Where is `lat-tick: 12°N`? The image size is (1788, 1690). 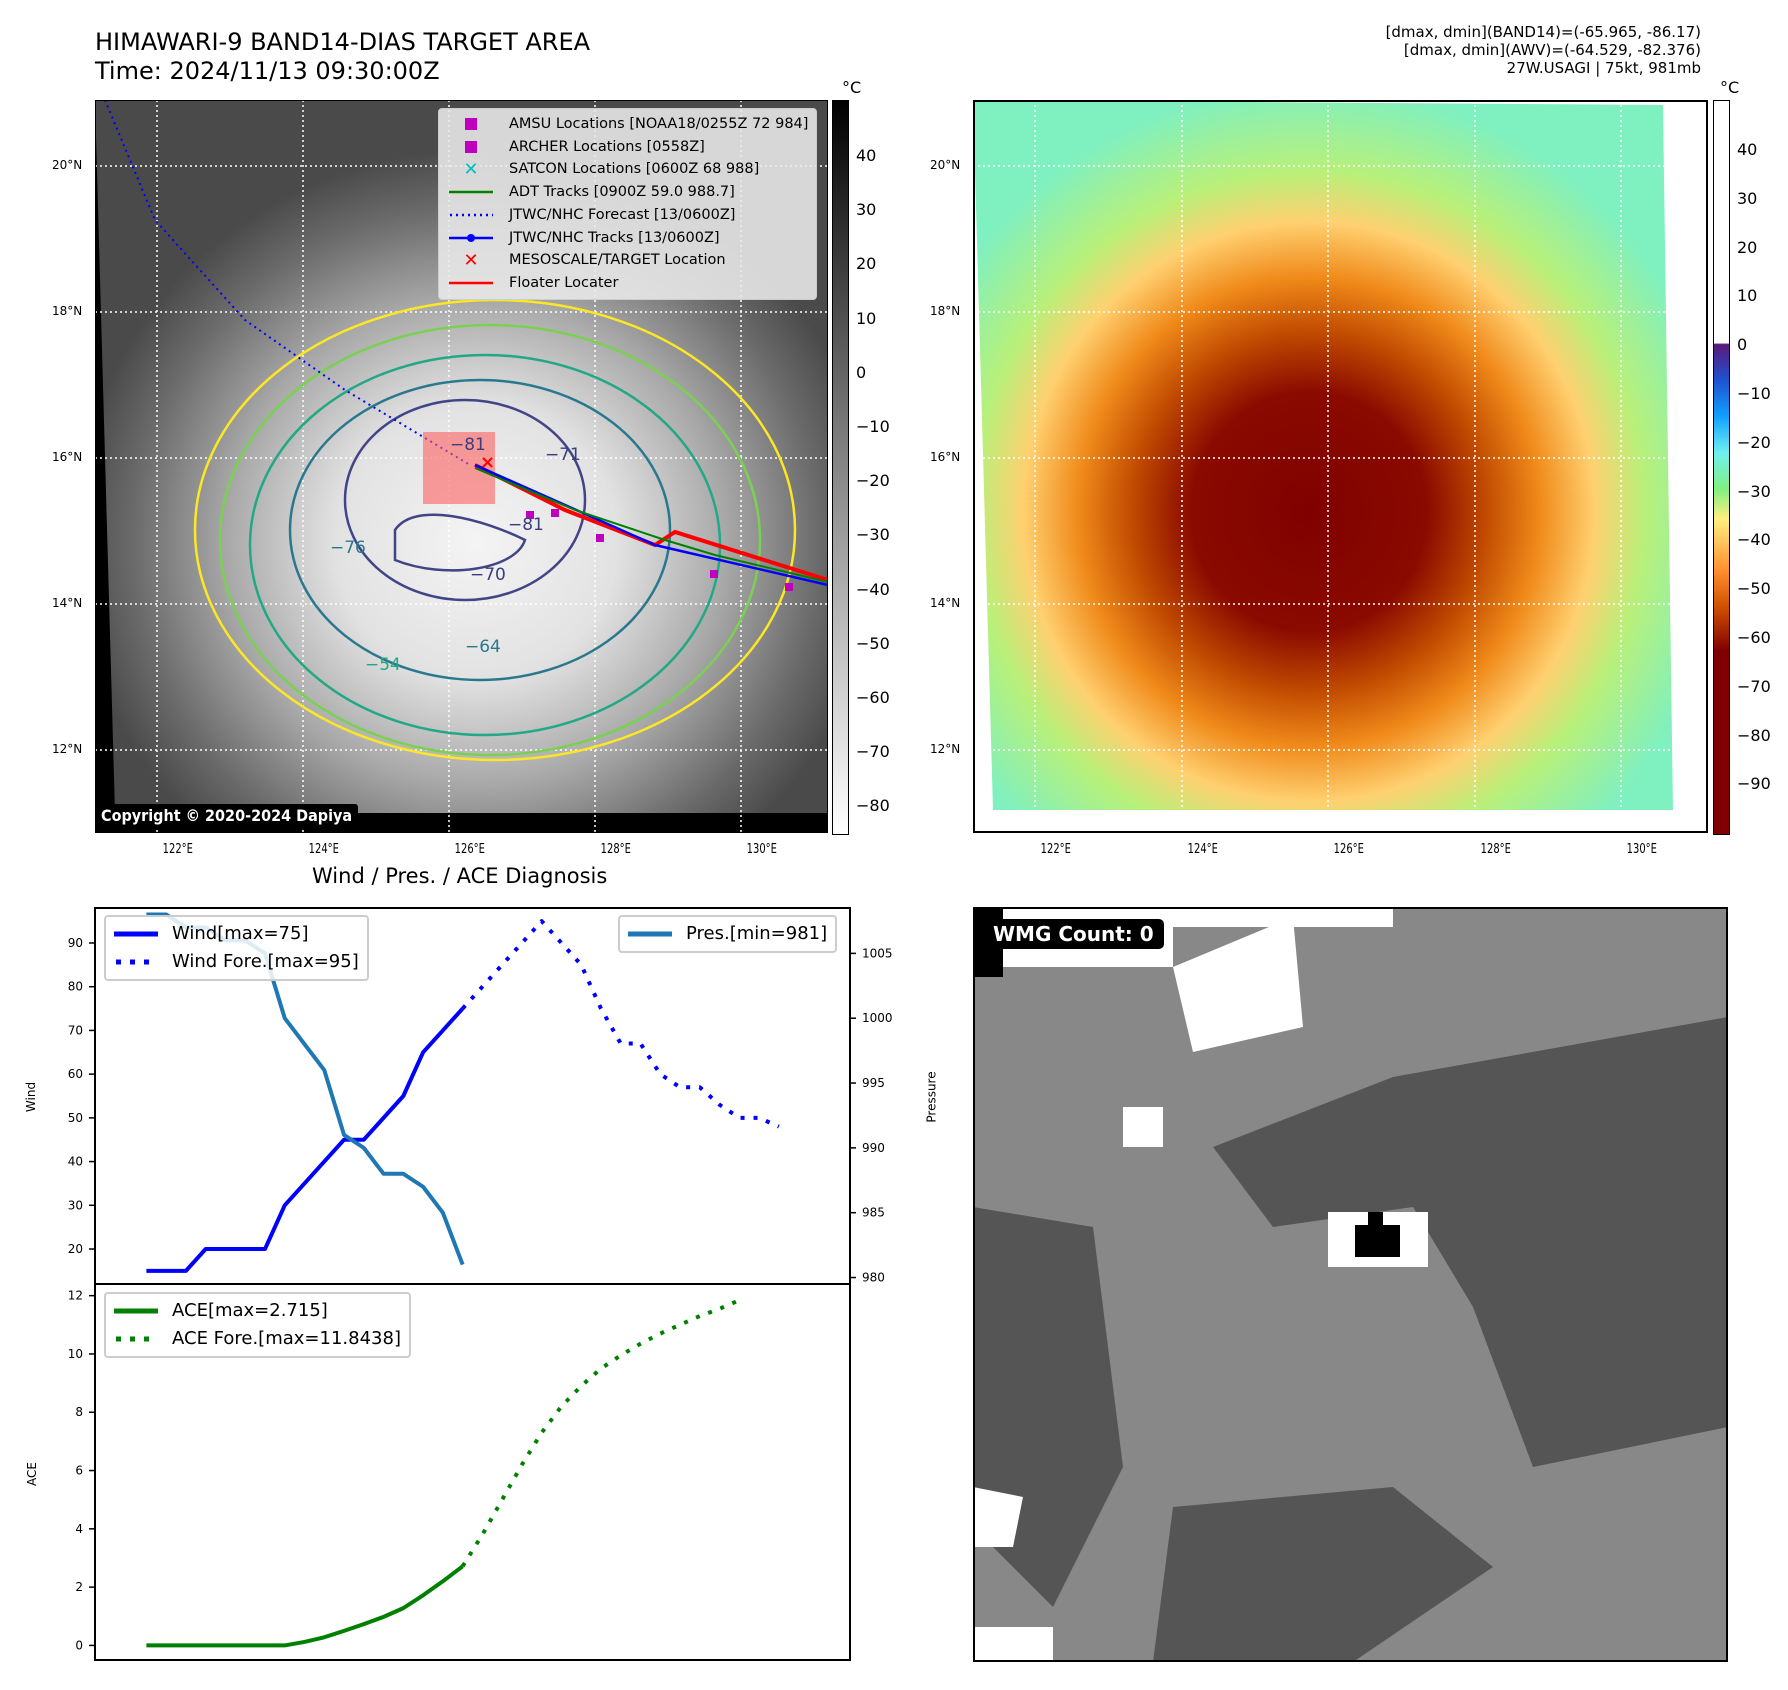 lat-tick: 12°N is located at coordinates (945, 749).